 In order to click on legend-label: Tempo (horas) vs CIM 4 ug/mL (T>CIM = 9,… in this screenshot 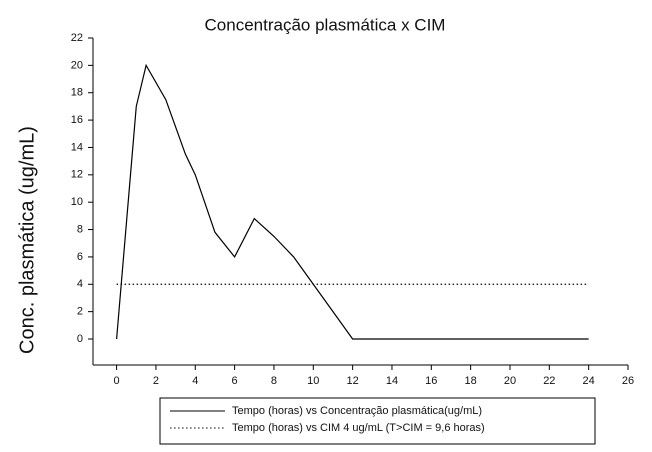, I will do `click(358, 428)`.